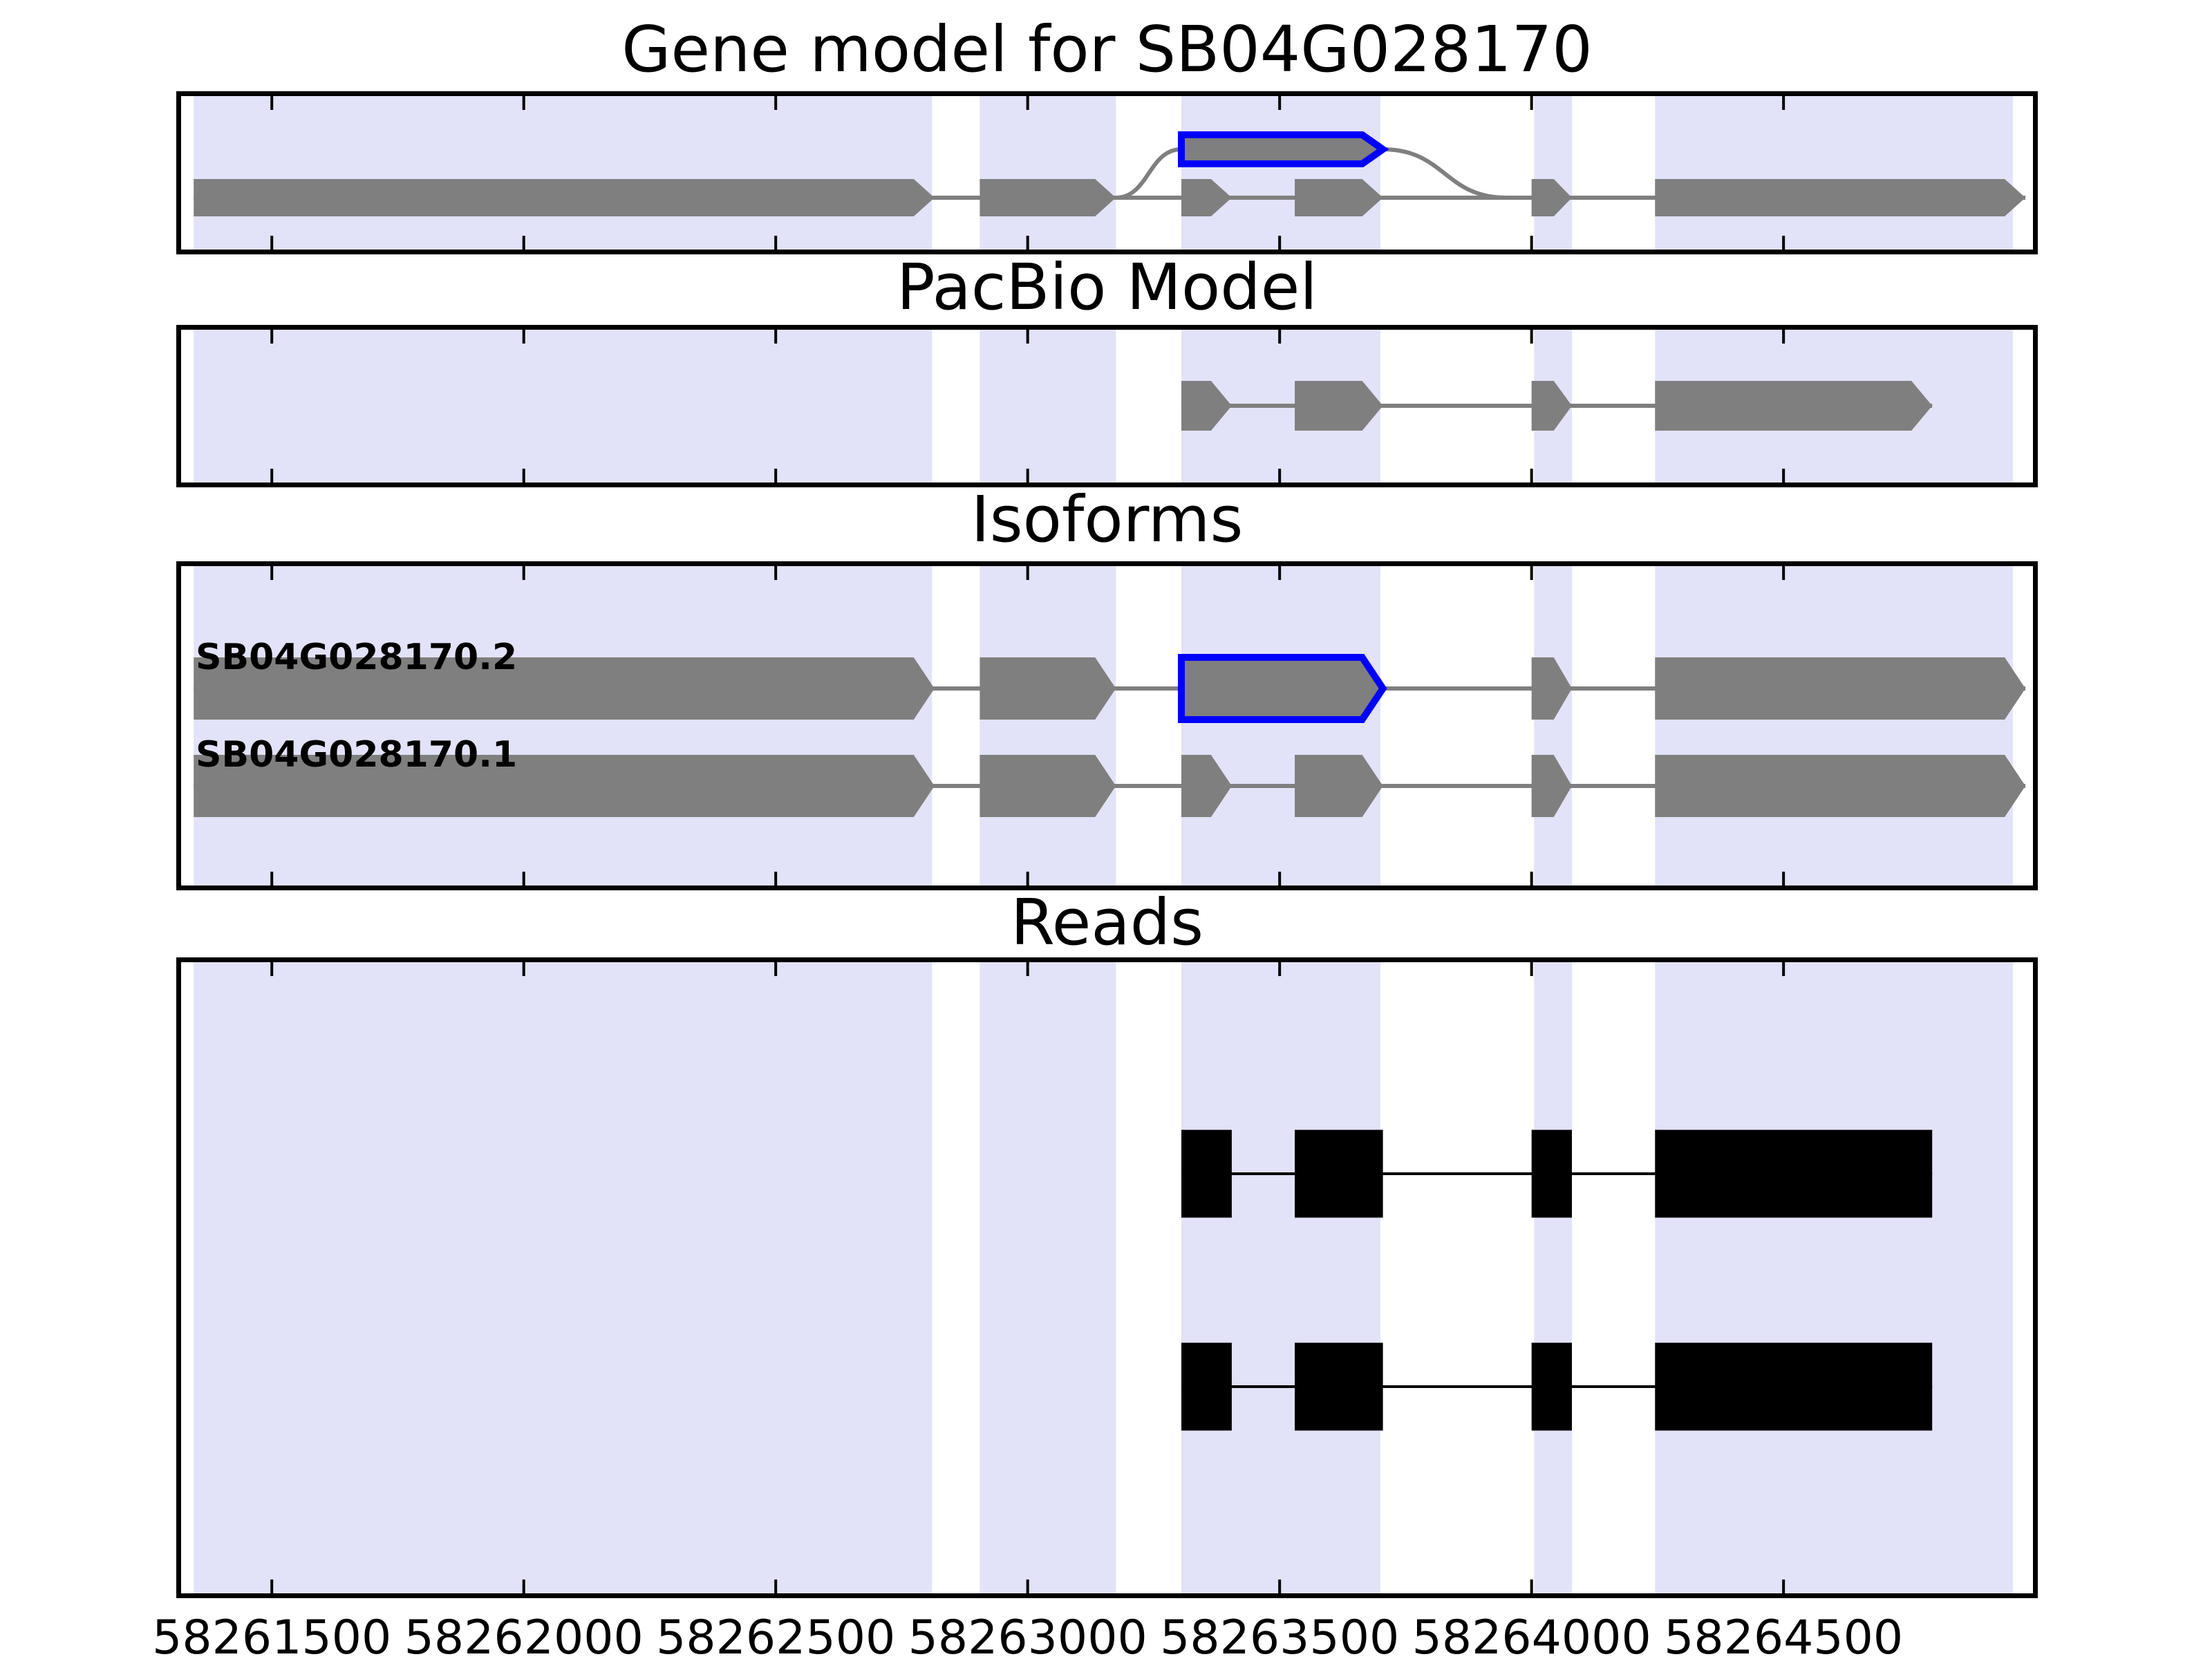 The height and width of the screenshot is (1659, 2212). I want to click on splice-arc, so click(1445, 174).